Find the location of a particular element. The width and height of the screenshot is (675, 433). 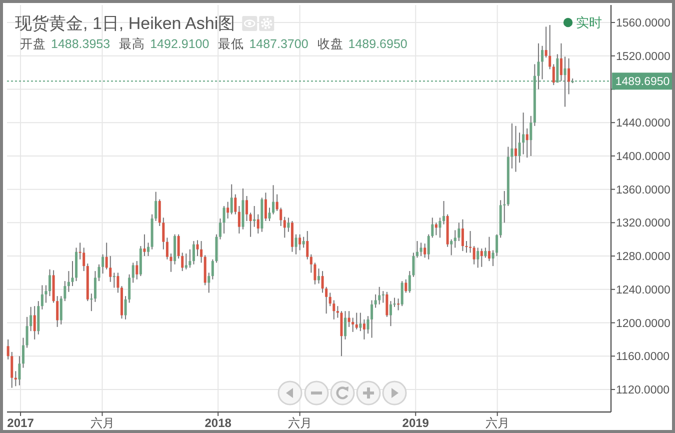

x-tick-label: 2017 is located at coordinates (20, 423).